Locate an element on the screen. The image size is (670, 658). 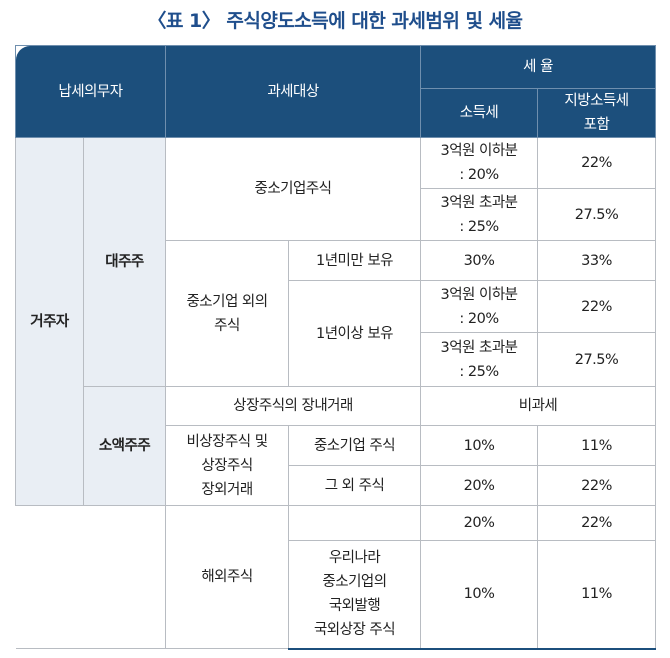
cell: 1년미만 보유 is located at coordinates (355, 260).